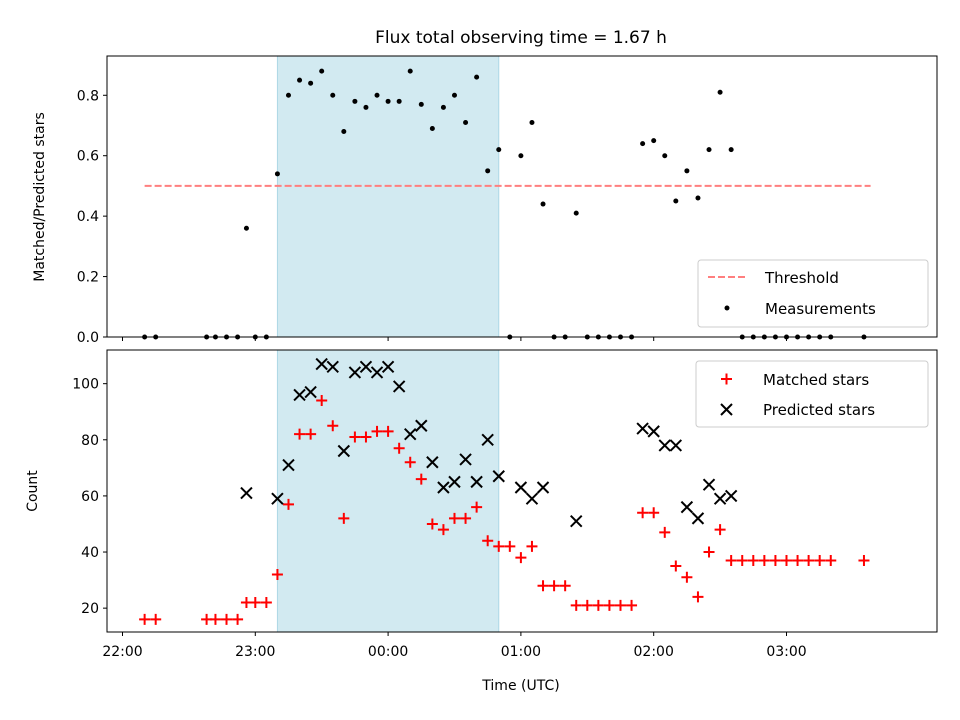 This screenshot has height=720, width=960. What do you see at coordinates (33, 491) in the screenshot?
I see `bottom-y-axis-label: Count` at bounding box center [33, 491].